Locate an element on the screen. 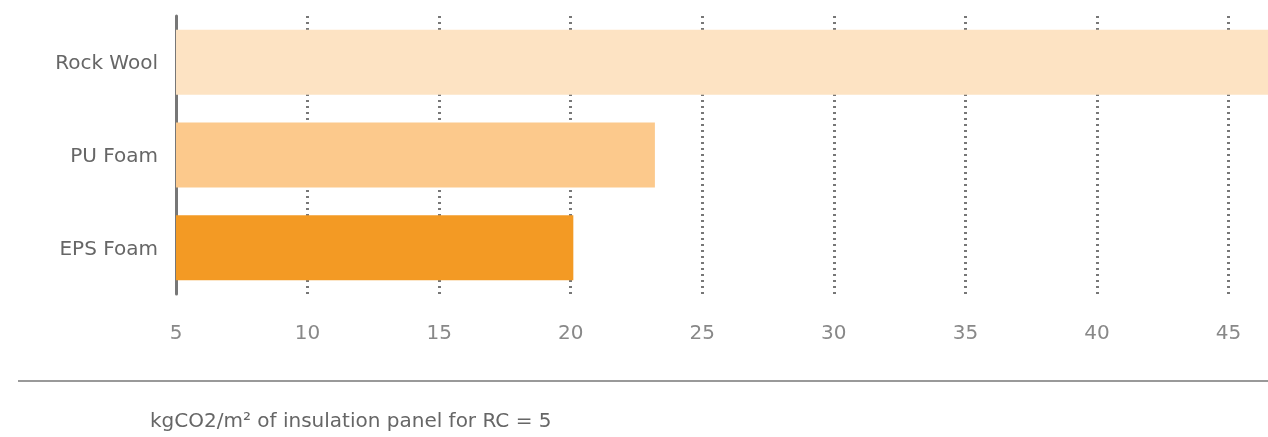 The width and height of the screenshot is (1268, 437). y-tick-label: EPS Foam is located at coordinates (108, 247).